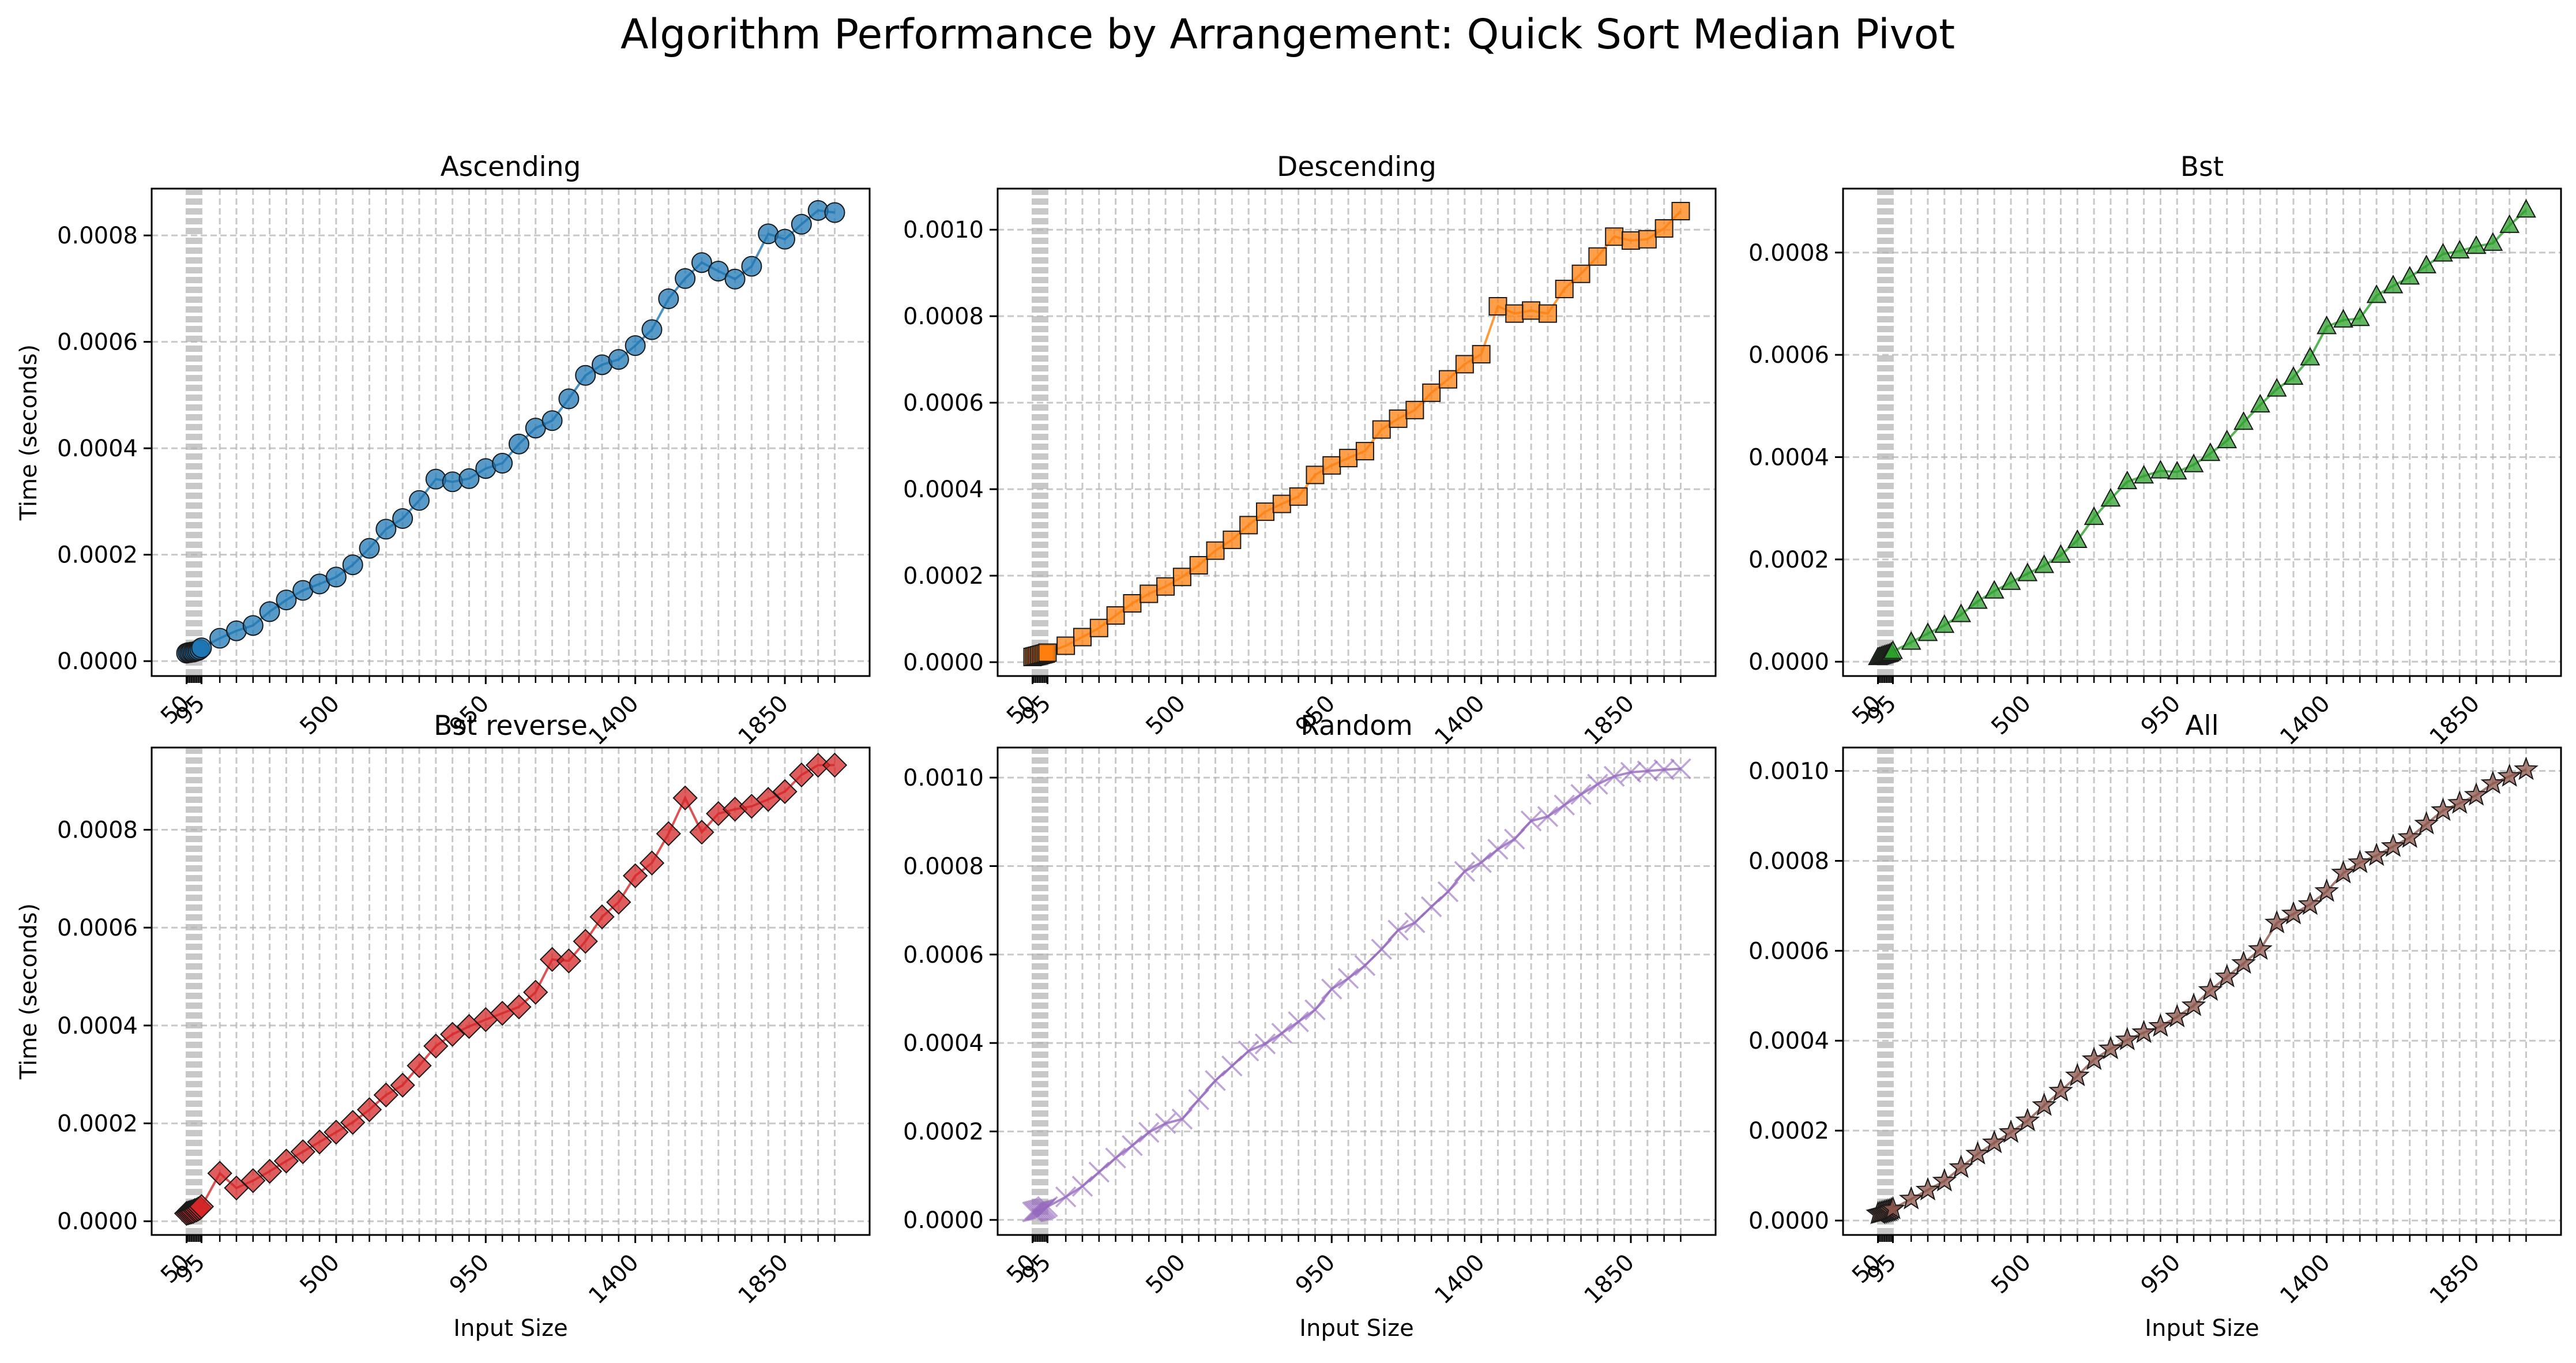  What do you see at coordinates (943, 866) in the screenshot?
I see `y-tick-label: 0.0008` at bounding box center [943, 866].